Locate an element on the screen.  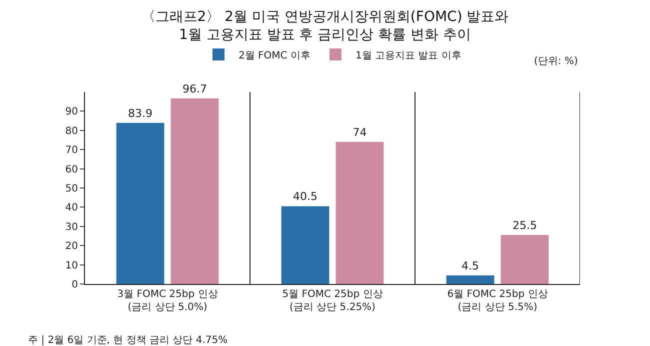
data-label: 74 is located at coordinates (359, 132).